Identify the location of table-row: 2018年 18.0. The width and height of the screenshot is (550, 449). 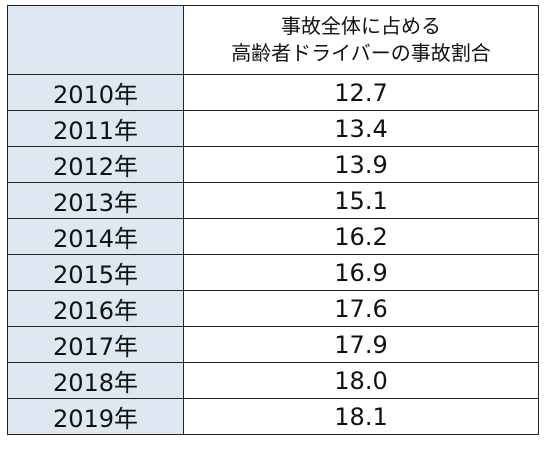
(273, 380).